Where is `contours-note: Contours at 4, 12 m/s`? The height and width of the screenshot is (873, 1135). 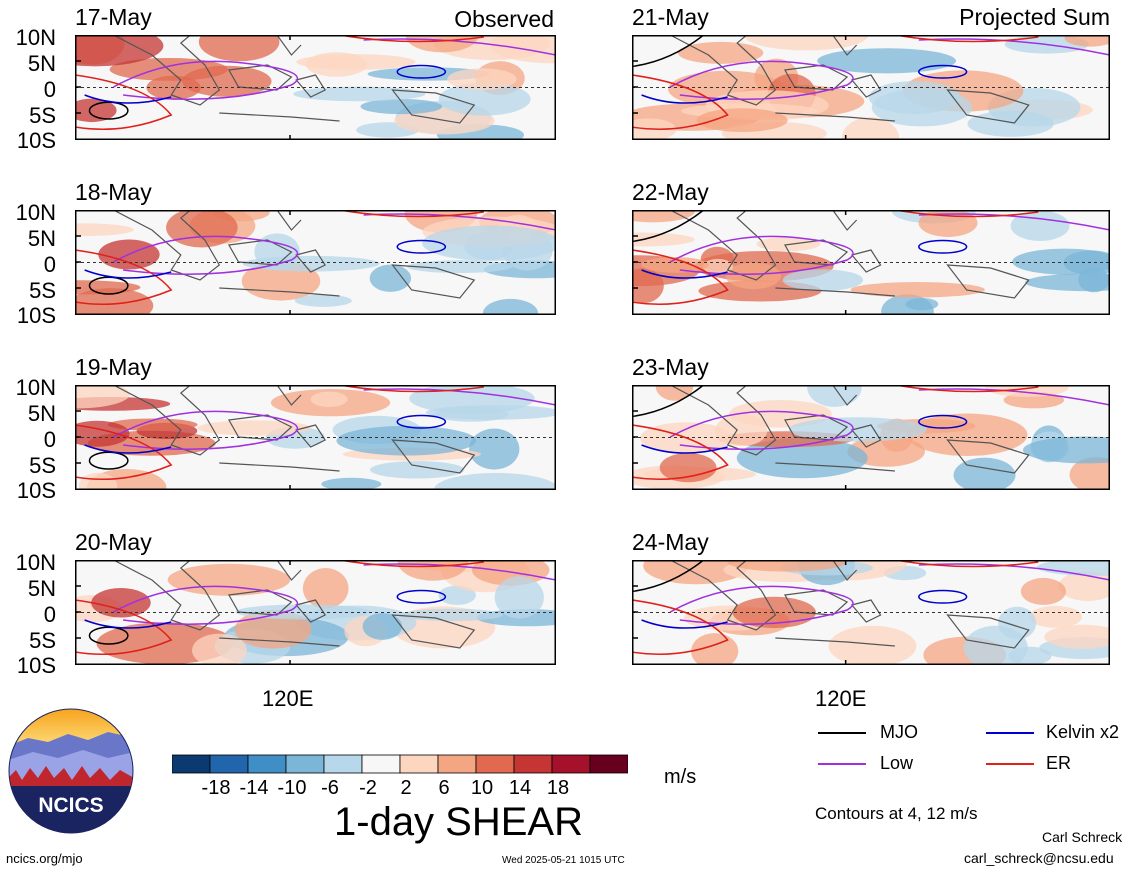 contours-note: Contours at 4, 12 m/s is located at coordinates (896, 813).